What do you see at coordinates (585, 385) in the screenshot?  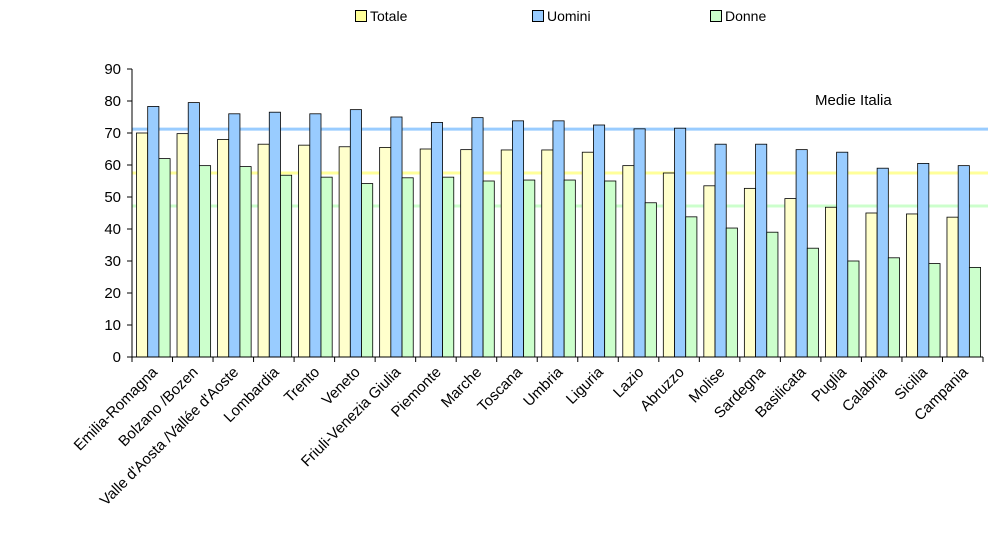 I see `x-category-label: Liguria` at bounding box center [585, 385].